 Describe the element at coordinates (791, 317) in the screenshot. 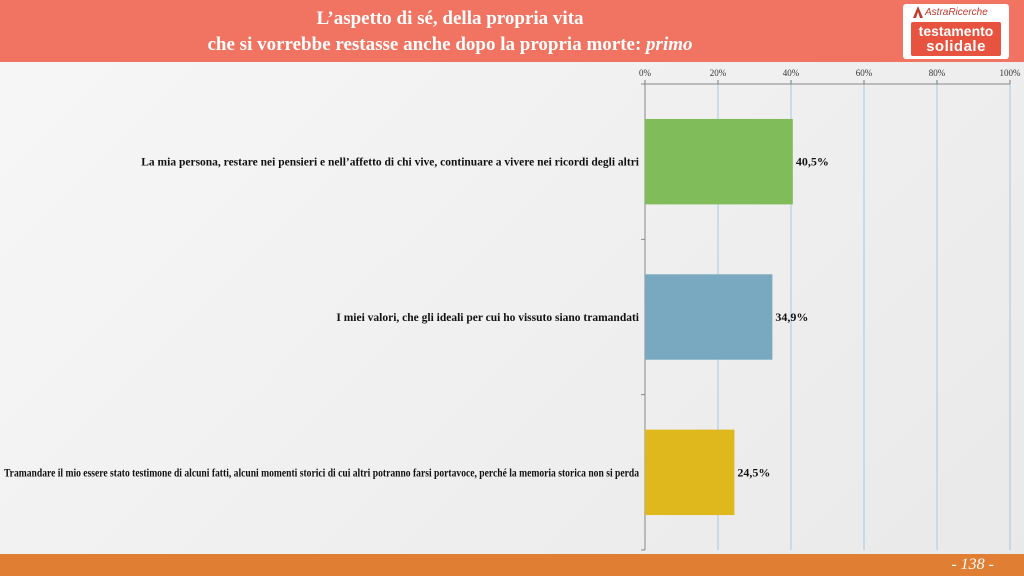

I see `data-label-2: 34,9%` at that location.